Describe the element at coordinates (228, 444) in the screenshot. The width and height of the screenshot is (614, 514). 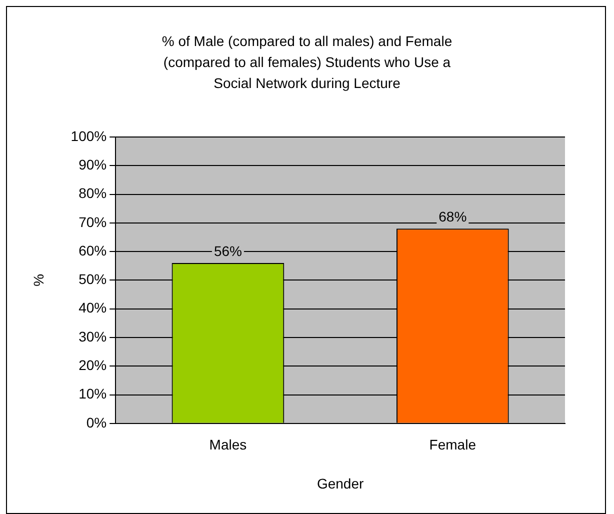
I see `x-tick-label: Males` at that location.